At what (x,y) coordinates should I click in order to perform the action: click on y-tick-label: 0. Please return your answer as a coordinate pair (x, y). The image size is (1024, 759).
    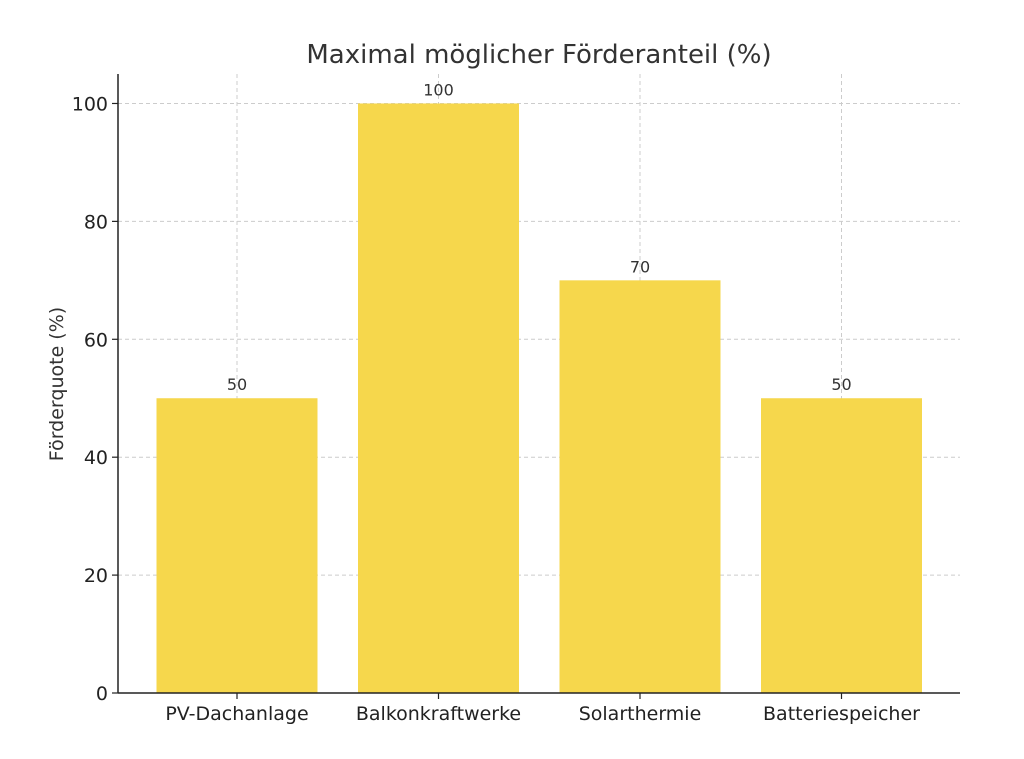
    Looking at the image, I should click on (102, 694).